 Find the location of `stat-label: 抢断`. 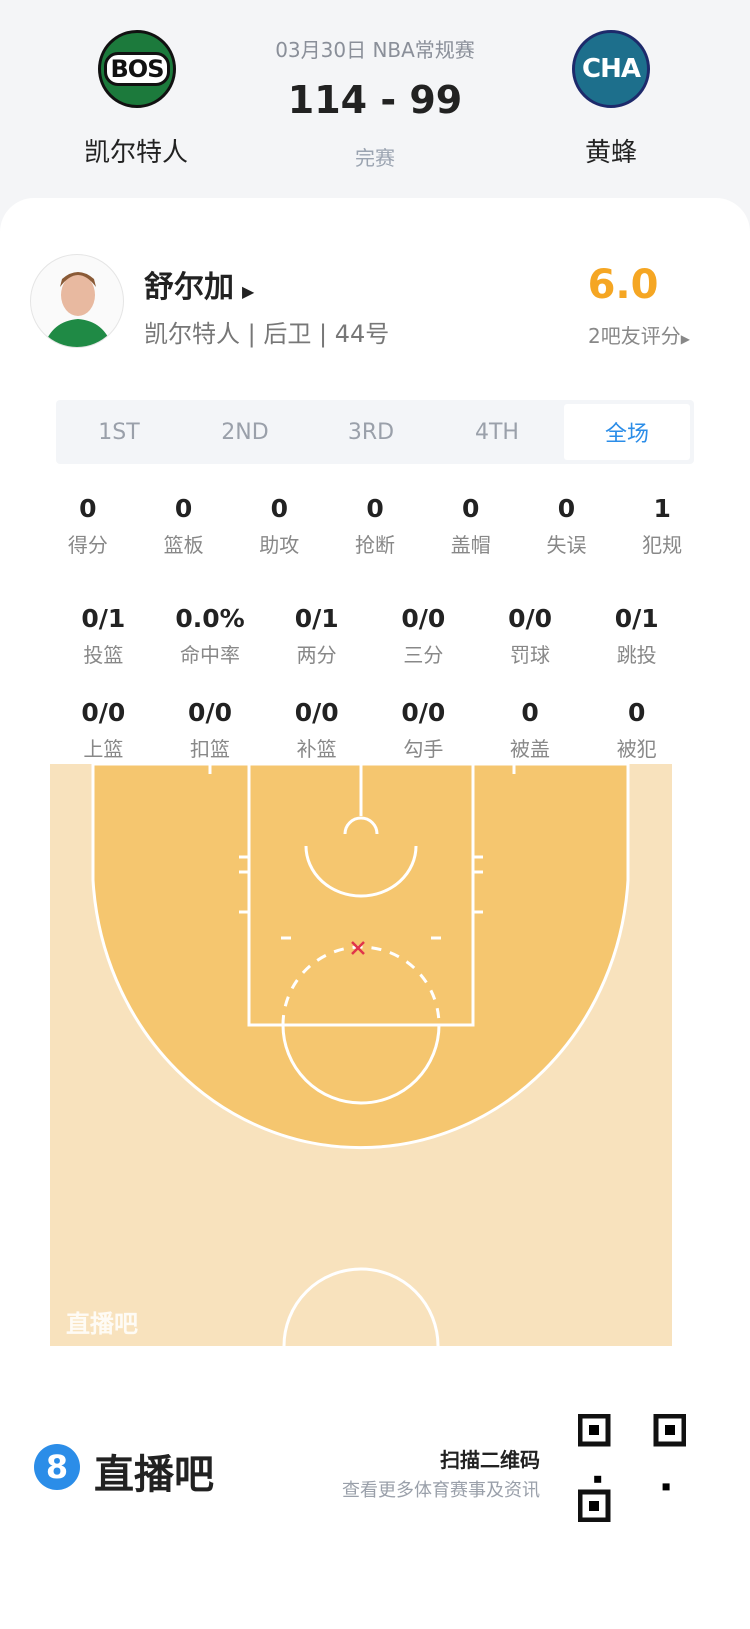

stat-label: 抢断 is located at coordinates (375, 545).